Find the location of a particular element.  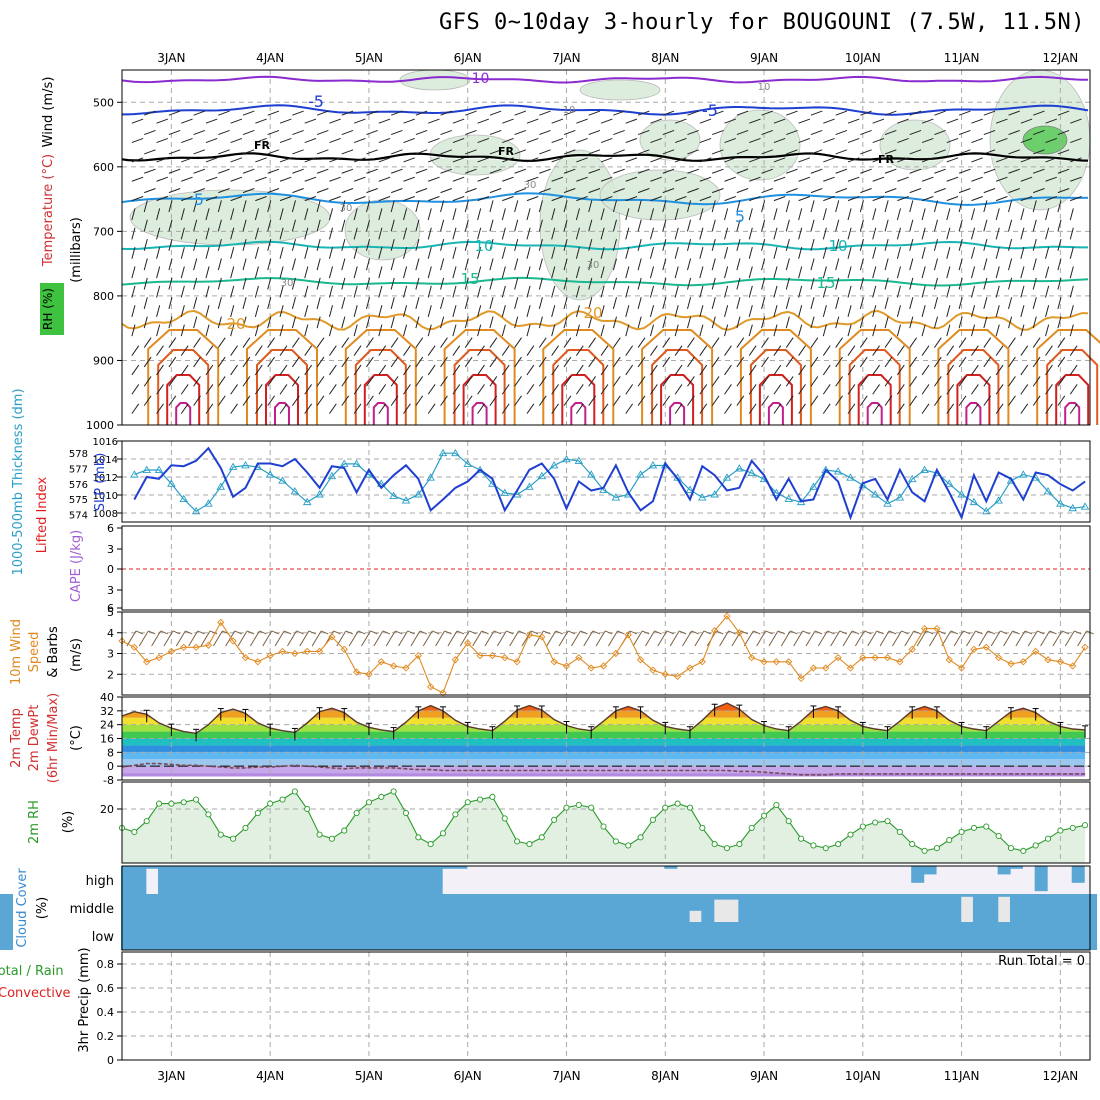

ylabel-2m-temp: 2m Temp is located at coordinates (16, 738).